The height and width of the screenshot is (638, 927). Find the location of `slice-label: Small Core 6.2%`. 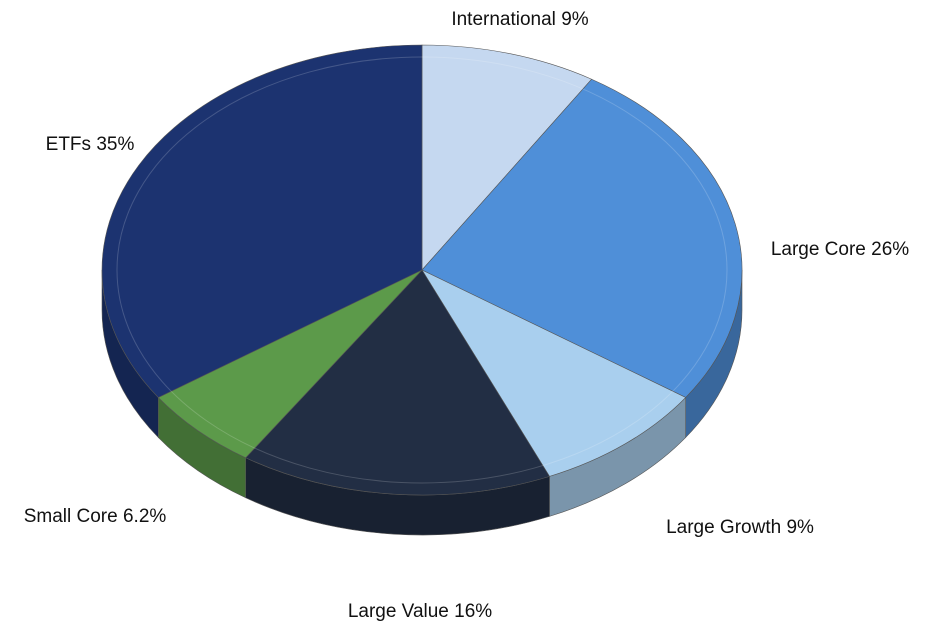

slice-label: Small Core 6.2% is located at coordinates (95, 516).